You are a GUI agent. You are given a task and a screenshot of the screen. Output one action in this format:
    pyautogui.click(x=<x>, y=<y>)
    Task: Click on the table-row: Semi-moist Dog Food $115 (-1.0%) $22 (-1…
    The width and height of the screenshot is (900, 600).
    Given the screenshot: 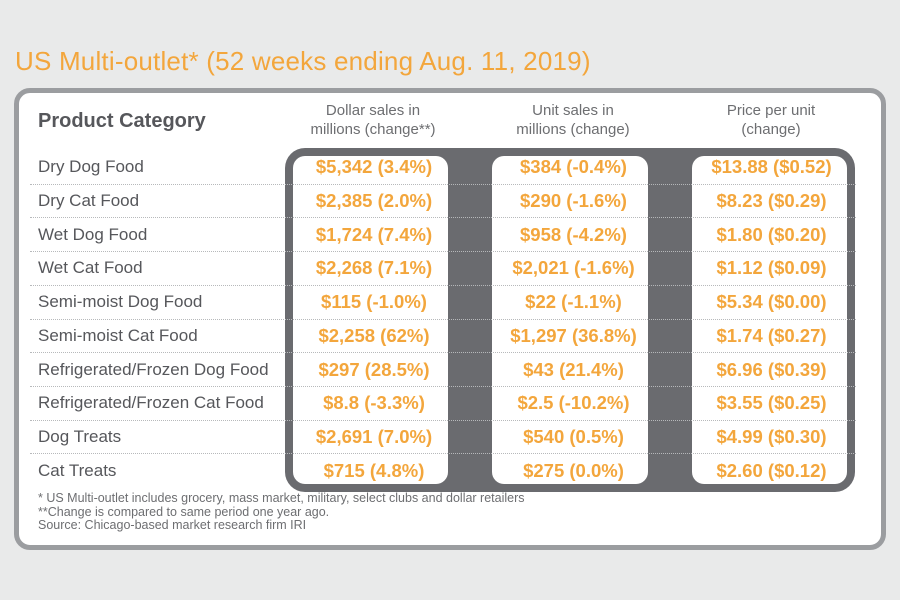 What is the action you would take?
    pyautogui.click(x=443, y=303)
    